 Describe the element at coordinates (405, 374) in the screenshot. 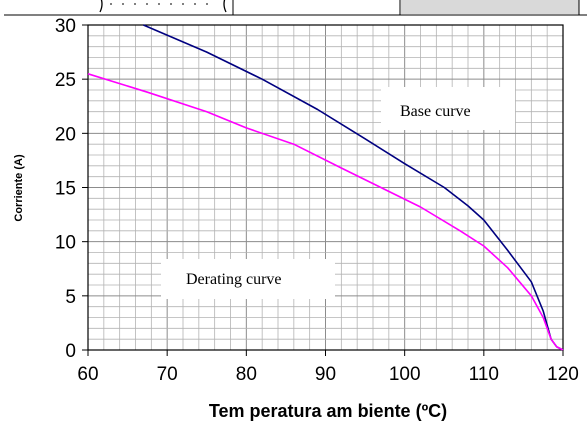

I see `x-tick-label: 100` at that location.